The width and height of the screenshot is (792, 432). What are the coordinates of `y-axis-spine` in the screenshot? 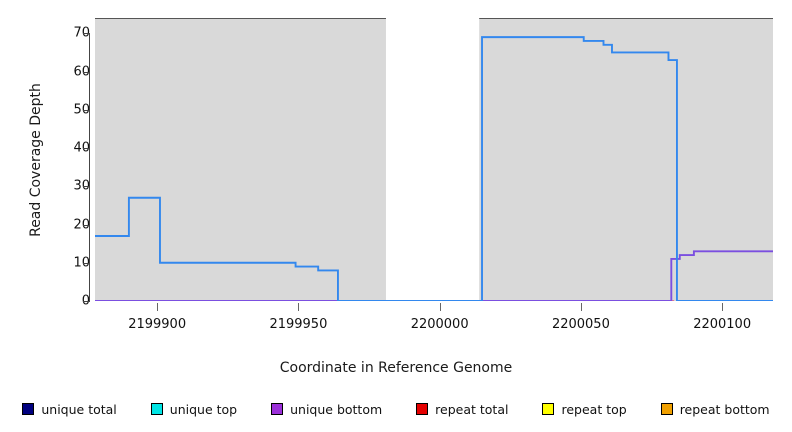 It's located at (89, 167).